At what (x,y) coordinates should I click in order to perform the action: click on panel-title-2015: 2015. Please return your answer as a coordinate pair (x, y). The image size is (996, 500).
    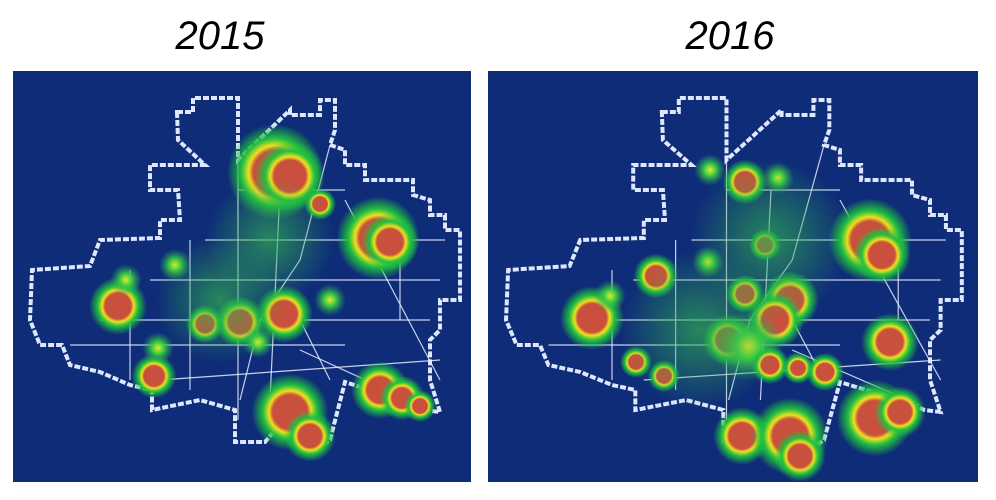
    Looking at the image, I should click on (220, 36).